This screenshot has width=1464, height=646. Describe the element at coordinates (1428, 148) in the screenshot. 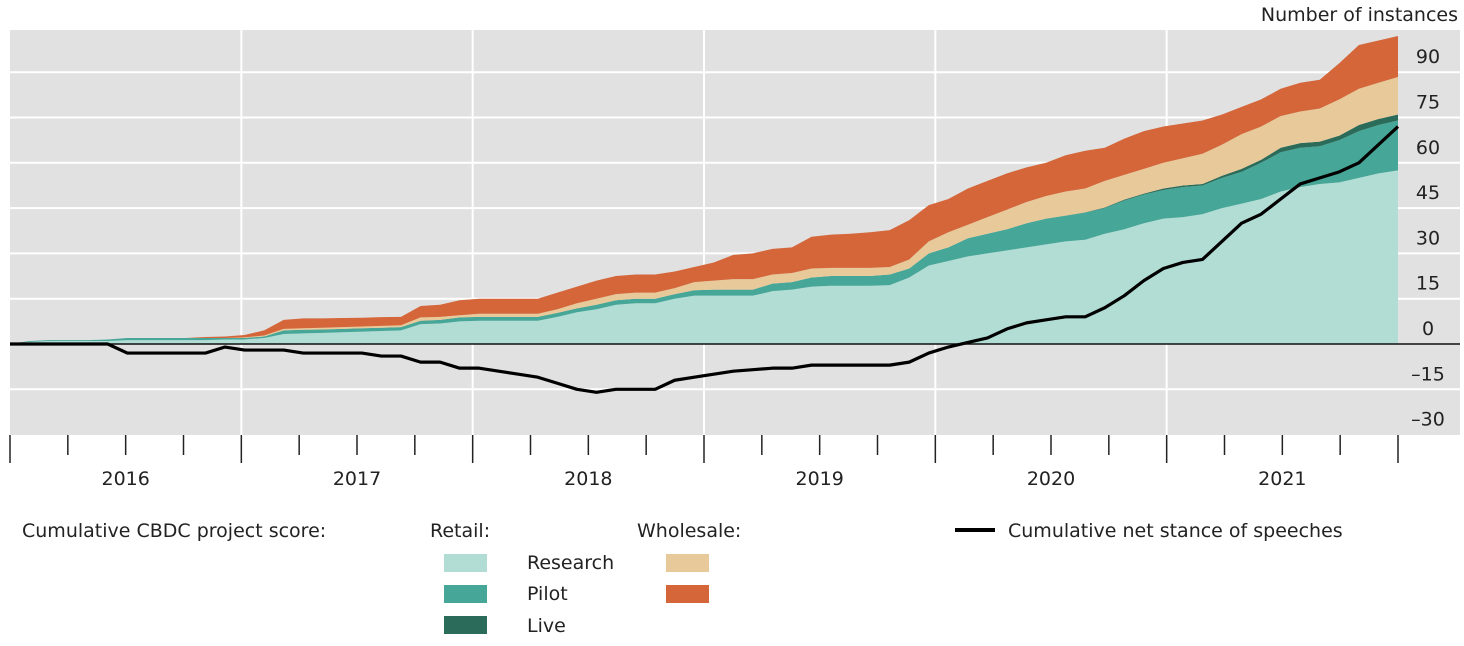

I see `y-tick-label: 60` at that location.